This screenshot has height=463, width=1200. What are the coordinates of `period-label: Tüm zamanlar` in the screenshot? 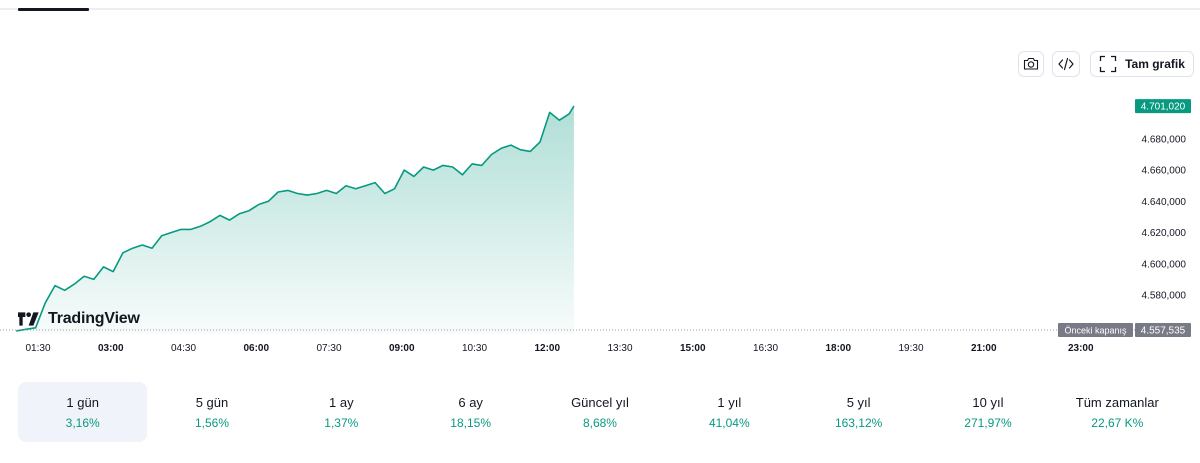 It's located at (1117, 402).